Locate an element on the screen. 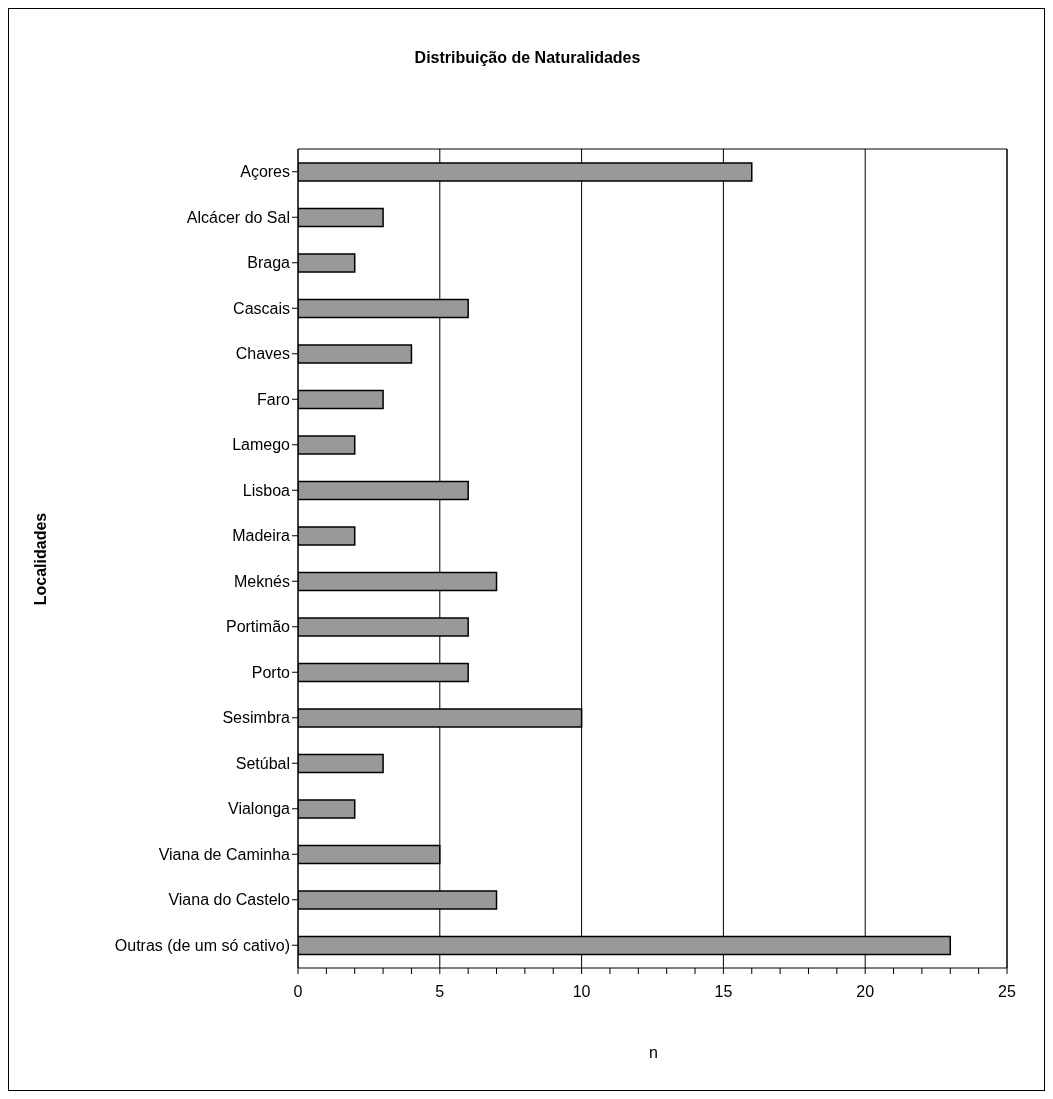  x-tick-label: 15 is located at coordinates (723, 992).